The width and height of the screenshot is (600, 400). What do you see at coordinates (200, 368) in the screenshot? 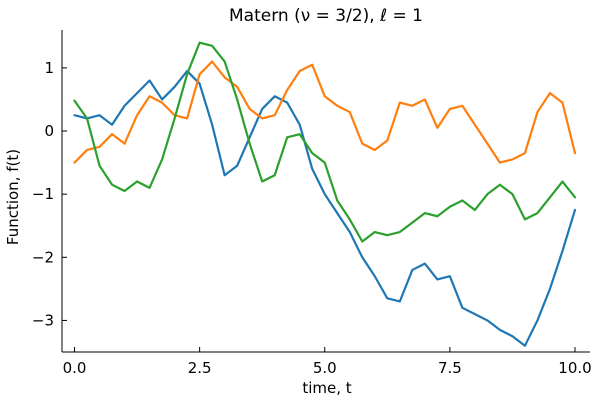
I see `x-tick-label: 2.5` at bounding box center [200, 368].